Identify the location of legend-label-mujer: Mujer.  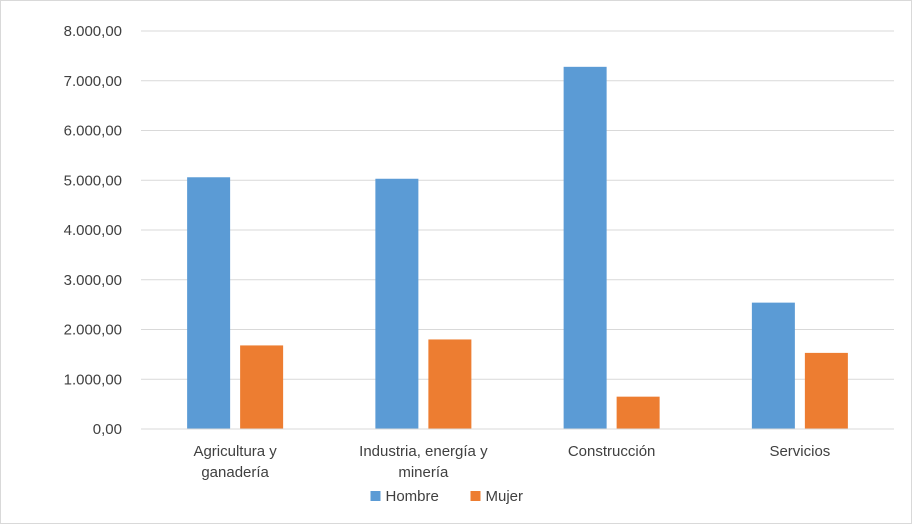
(505, 496).